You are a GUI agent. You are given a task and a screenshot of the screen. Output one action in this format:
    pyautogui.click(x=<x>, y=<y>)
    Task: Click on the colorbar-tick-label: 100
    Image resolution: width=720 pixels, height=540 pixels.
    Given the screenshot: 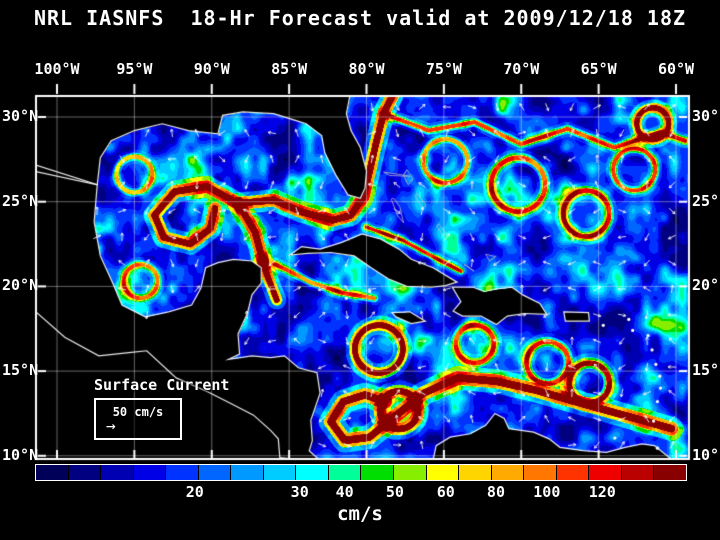 What is the action you would take?
    pyautogui.click(x=547, y=492)
    